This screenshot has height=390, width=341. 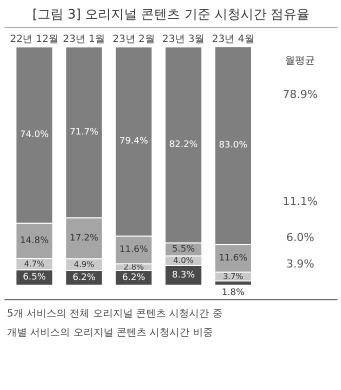 I want to click on x-tick-label: 22년 12월, so click(x=34, y=39).